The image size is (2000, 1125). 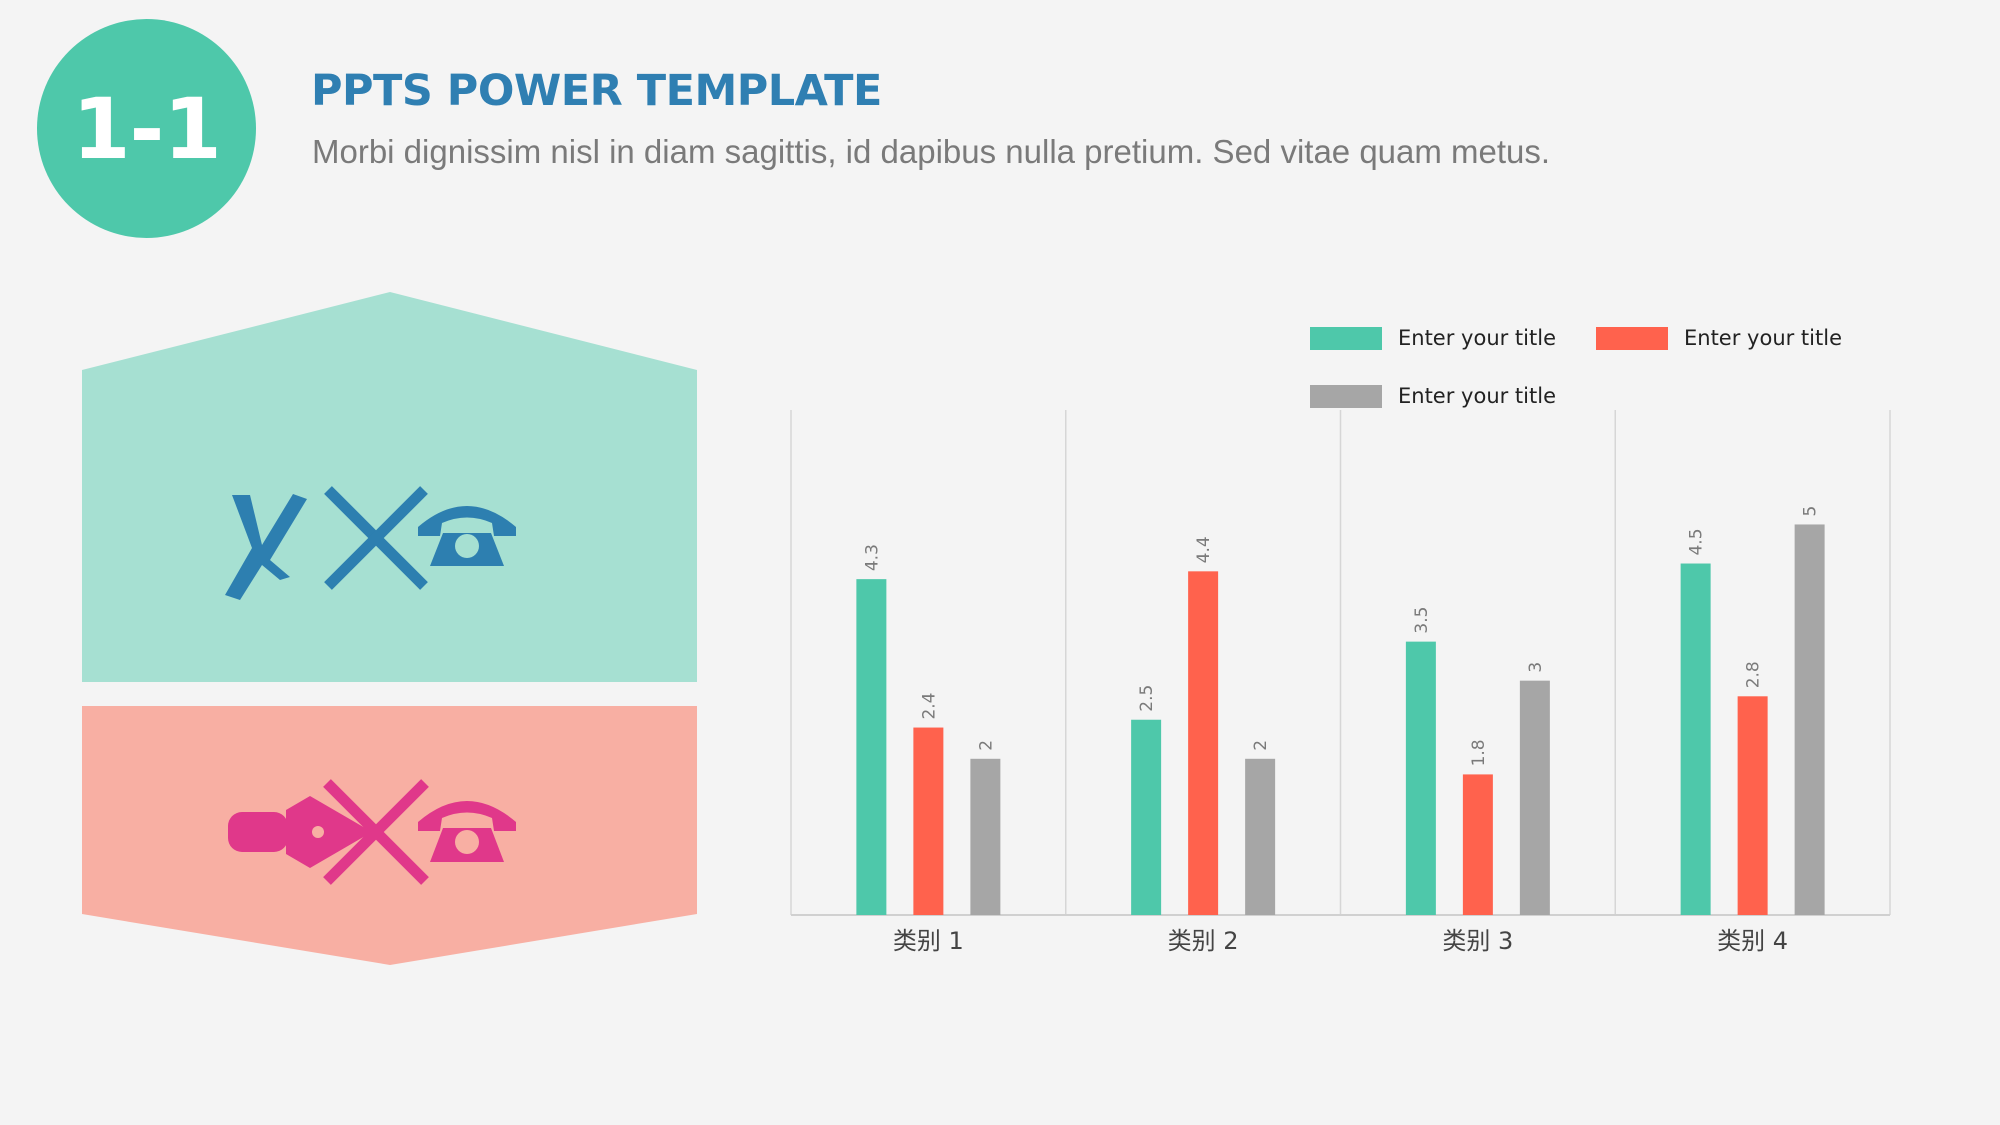 What do you see at coordinates (1203, 941) in the screenshot?
I see `category-label: 类别 2` at bounding box center [1203, 941].